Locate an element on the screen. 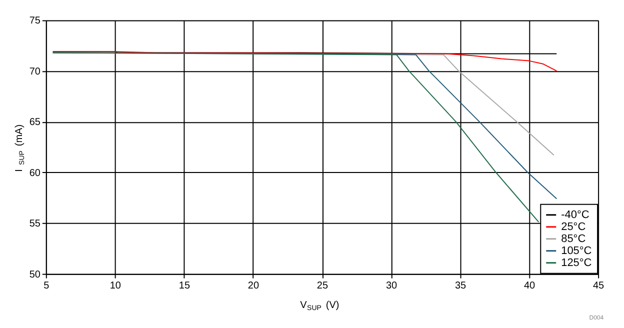 Image resolution: width=624 pixels, height=328 pixels. x-tick-label: 15 is located at coordinates (184, 286).